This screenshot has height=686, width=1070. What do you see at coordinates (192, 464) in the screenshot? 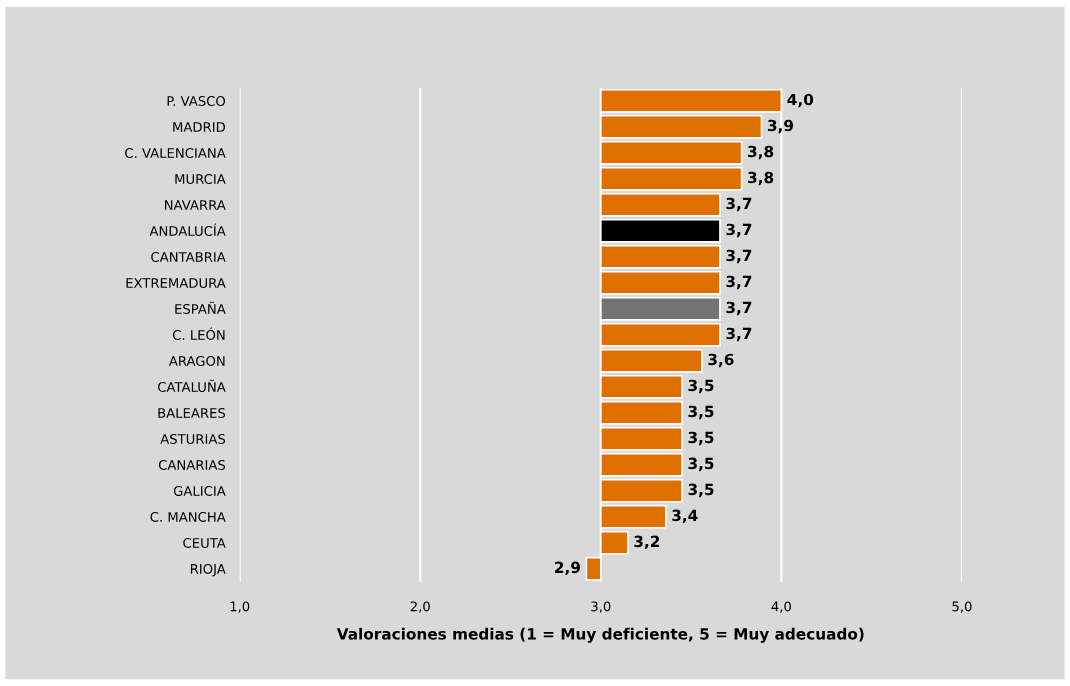
I see `y-tick-label: CANARIAS` at bounding box center [192, 464].